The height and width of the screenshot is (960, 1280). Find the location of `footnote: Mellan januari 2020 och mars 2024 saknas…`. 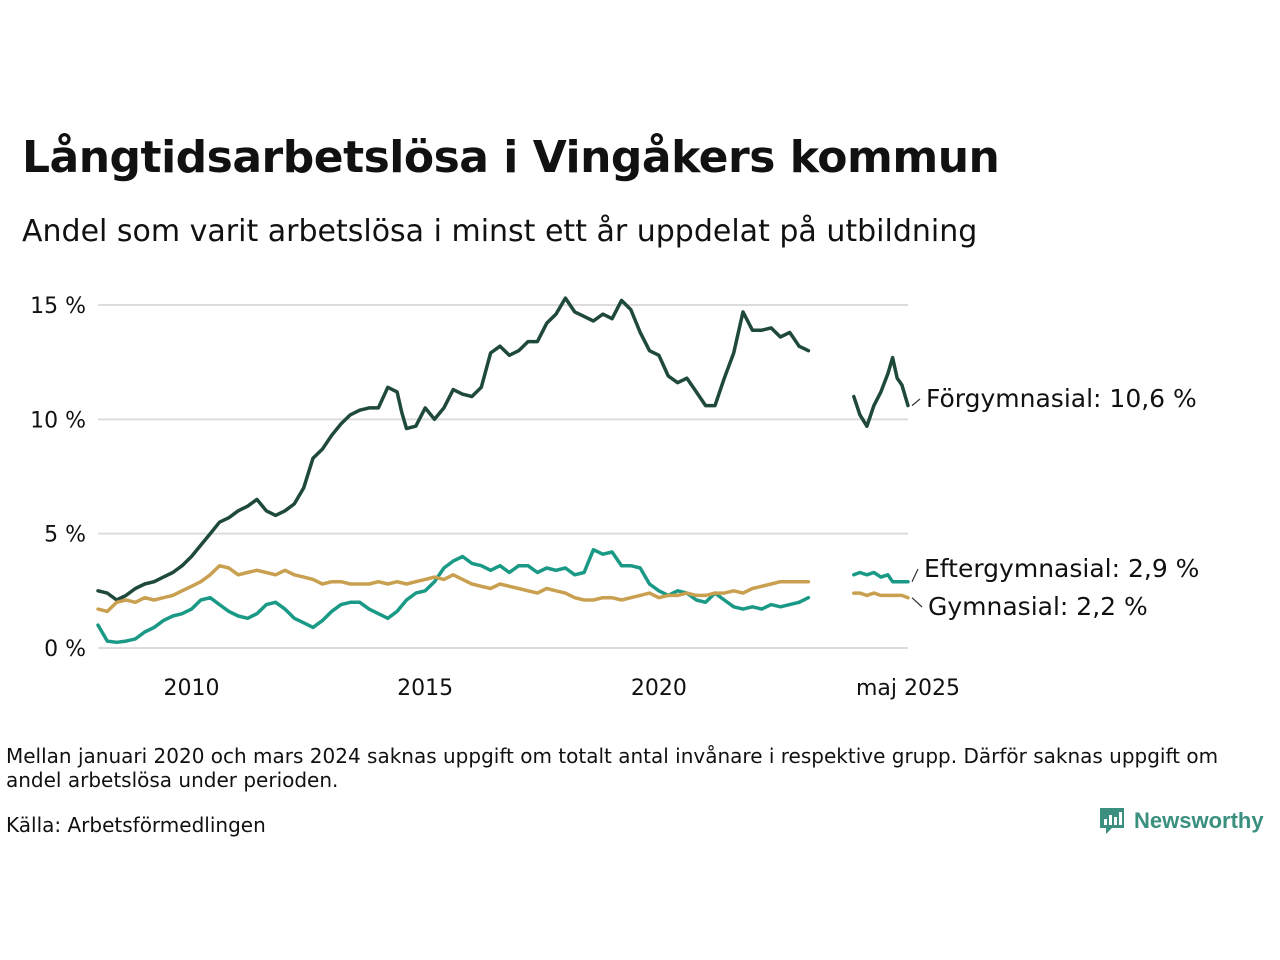

footnote: Mellan januari 2020 och mars 2024 saknas… is located at coordinates (612, 768).